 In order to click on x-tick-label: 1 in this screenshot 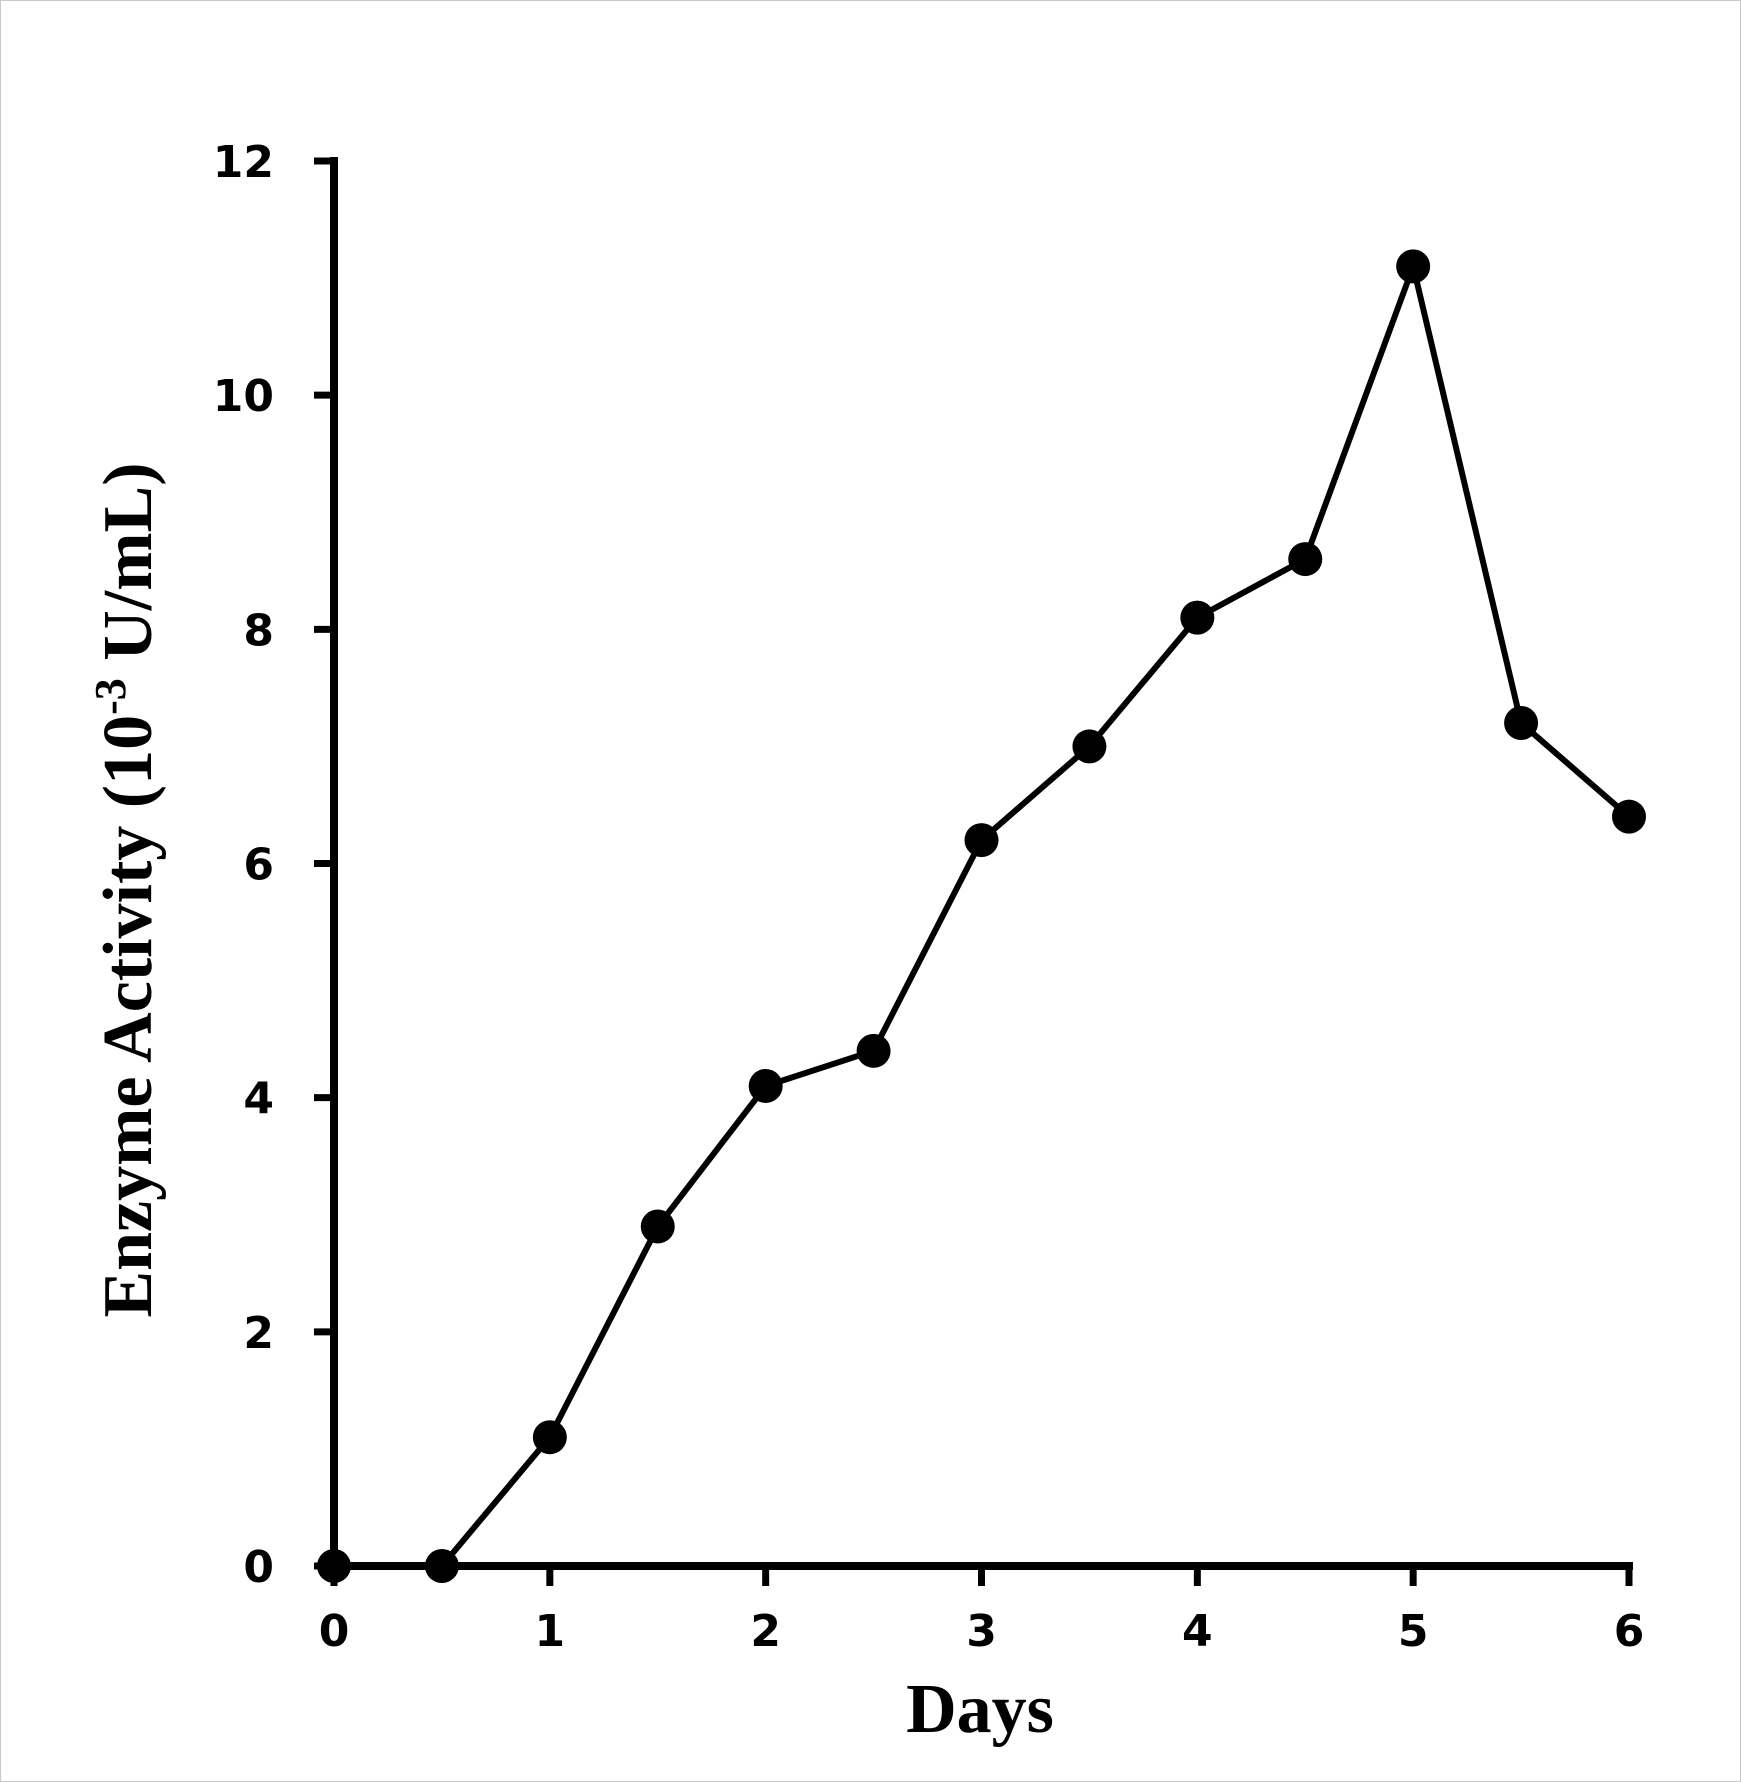, I will do `click(550, 1631)`.